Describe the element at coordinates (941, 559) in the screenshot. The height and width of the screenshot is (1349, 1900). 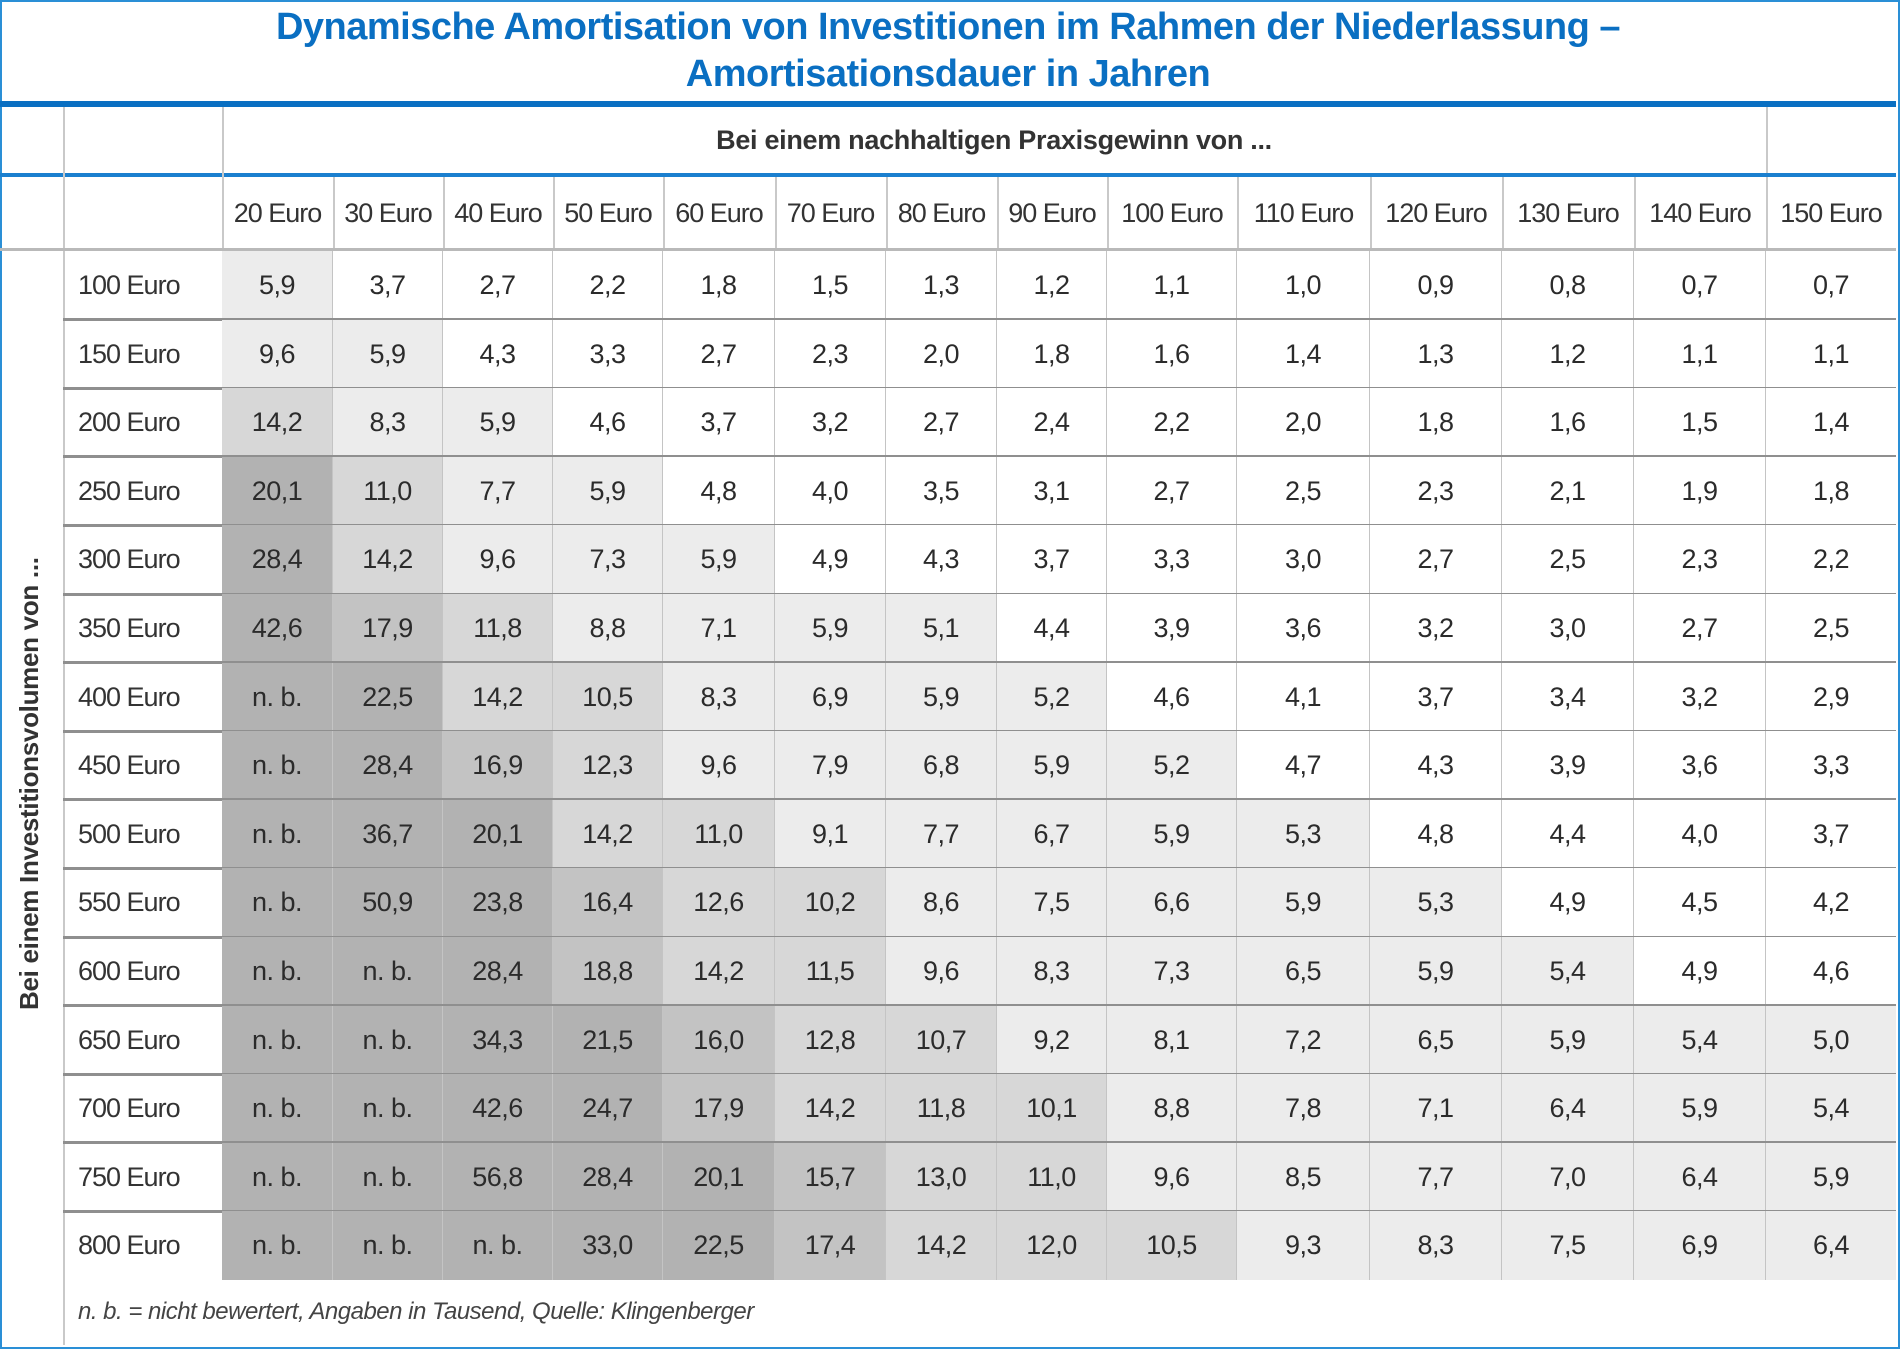
I see `table-cell: 4,3` at that location.